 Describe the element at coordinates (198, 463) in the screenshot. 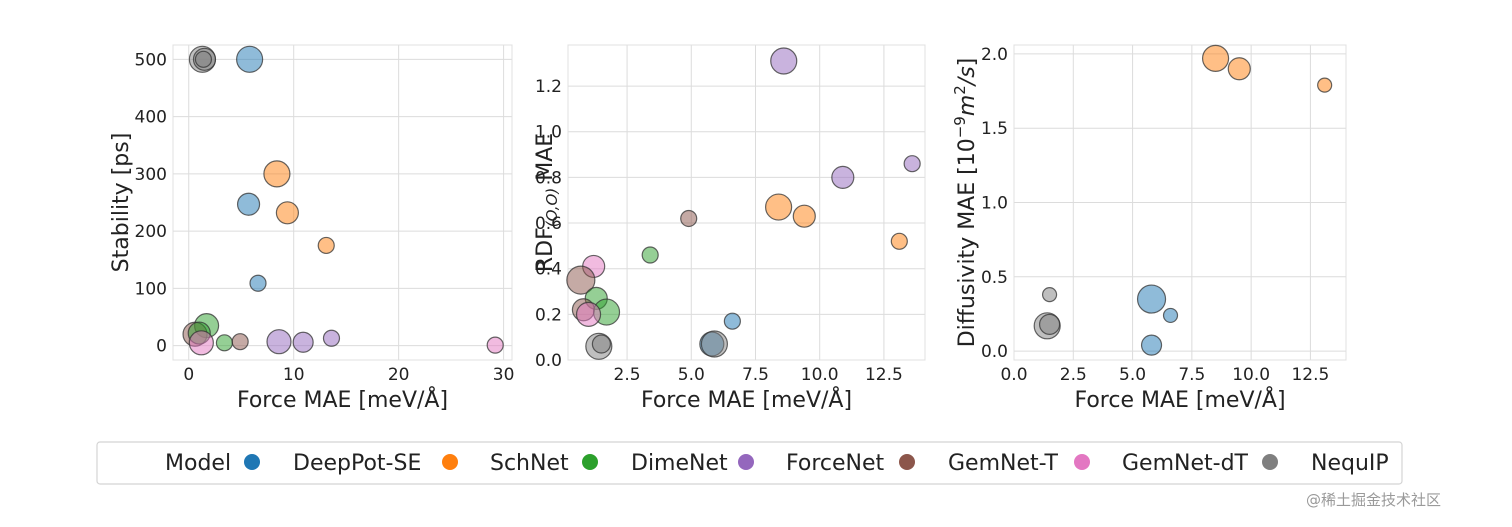

I see `legend-title: Model` at that location.